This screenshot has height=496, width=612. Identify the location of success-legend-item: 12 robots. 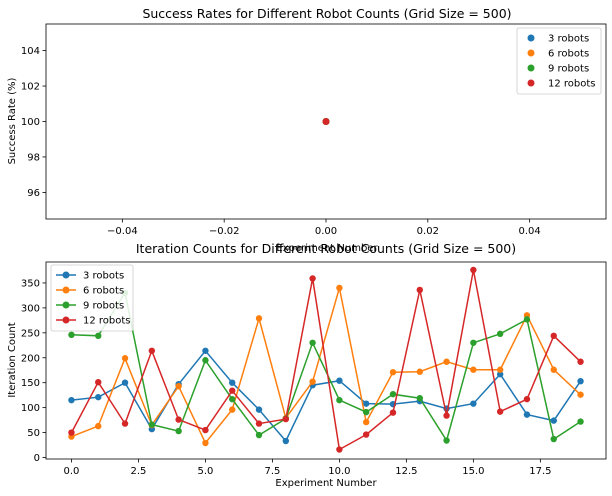
(561, 84).